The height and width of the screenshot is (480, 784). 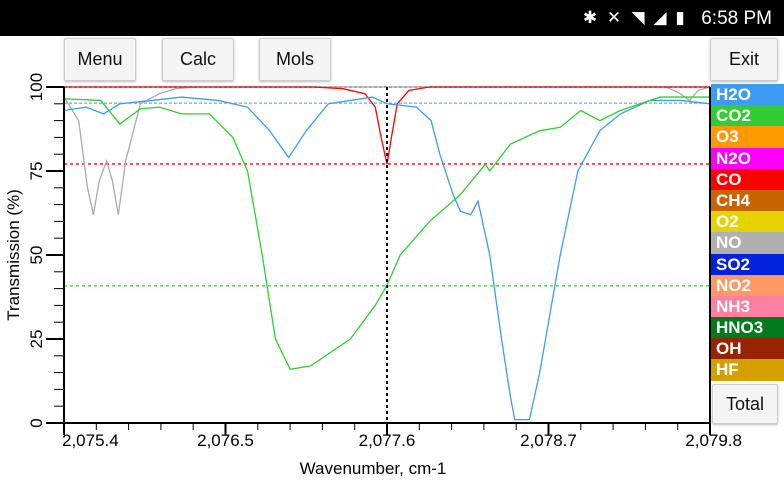 What do you see at coordinates (387, 440) in the screenshot?
I see `x-tick-label: 2,077.6` at bounding box center [387, 440].